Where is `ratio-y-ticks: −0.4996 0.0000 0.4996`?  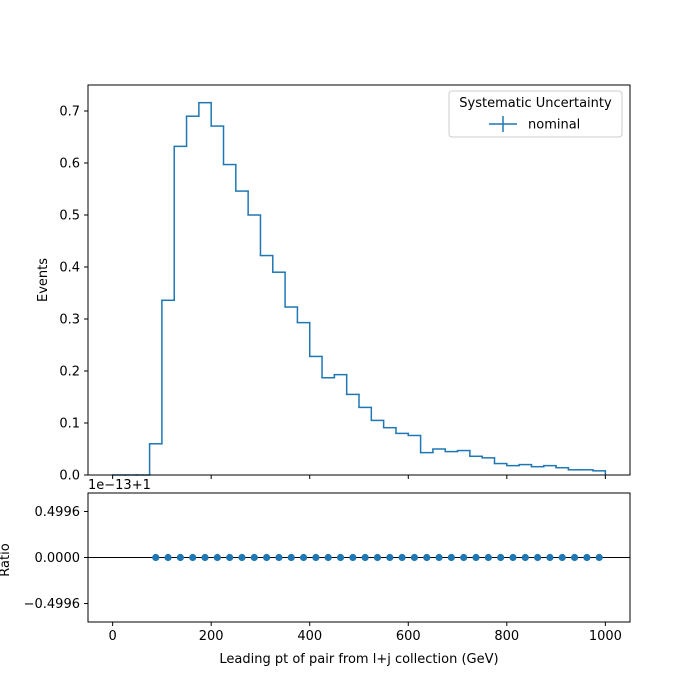 ratio-y-ticks: −0.4996 0.0000 0.4996 is located at coordinates (56, 558).